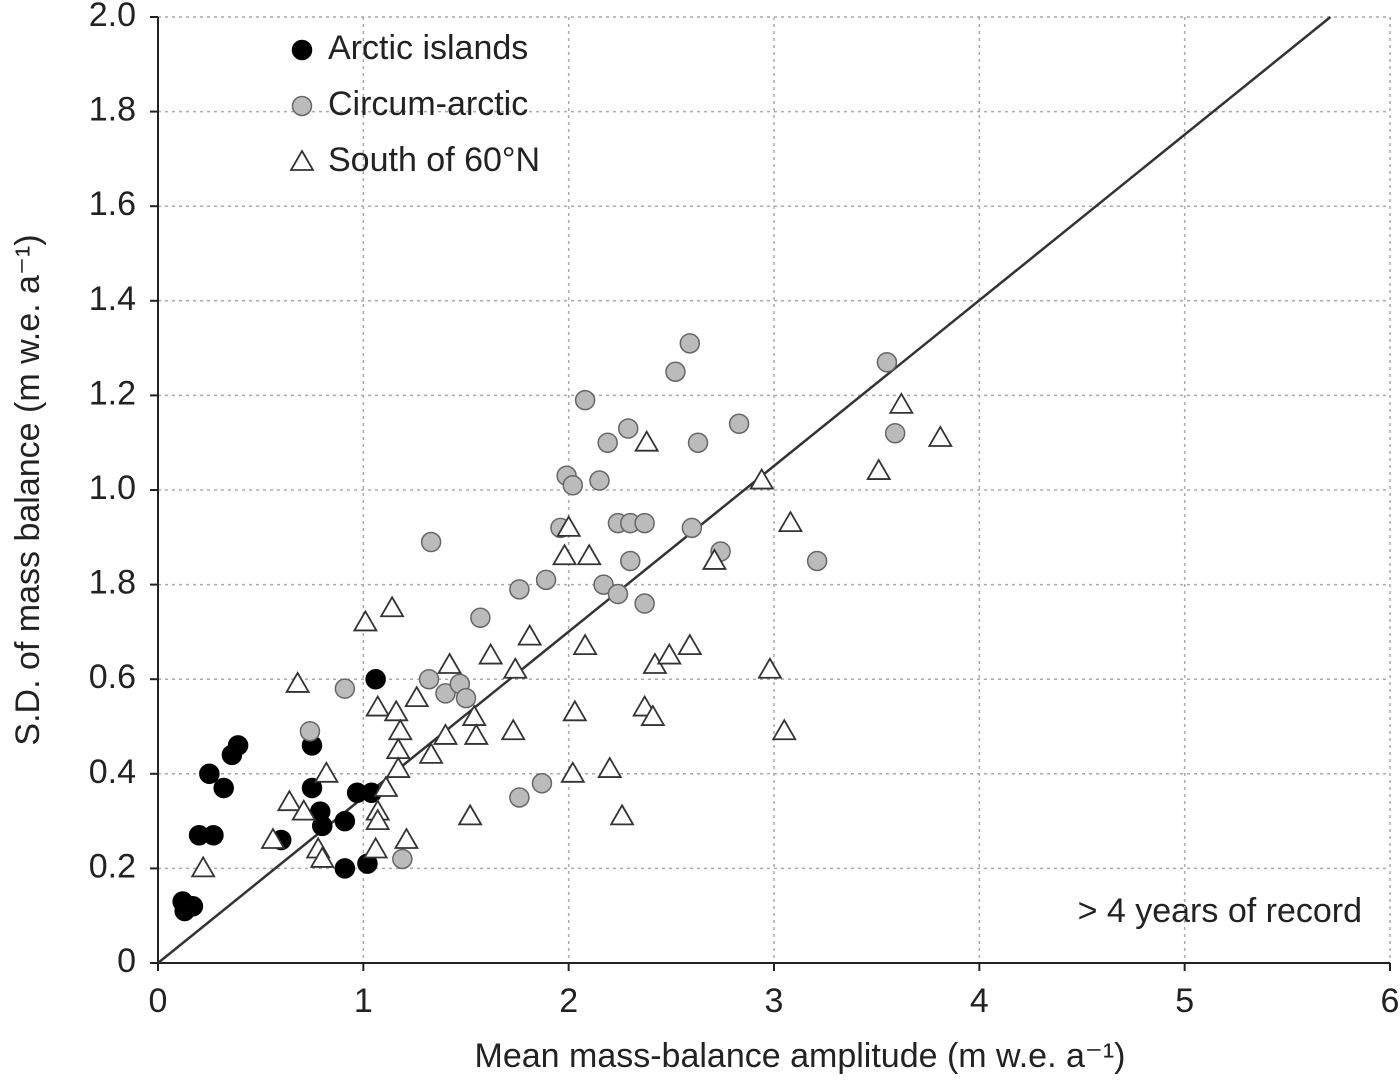  What do you see at coordinates (112, 677) in the screenshot?
I see `y-tick-label: 0.6` at bounding box center [112, 677].